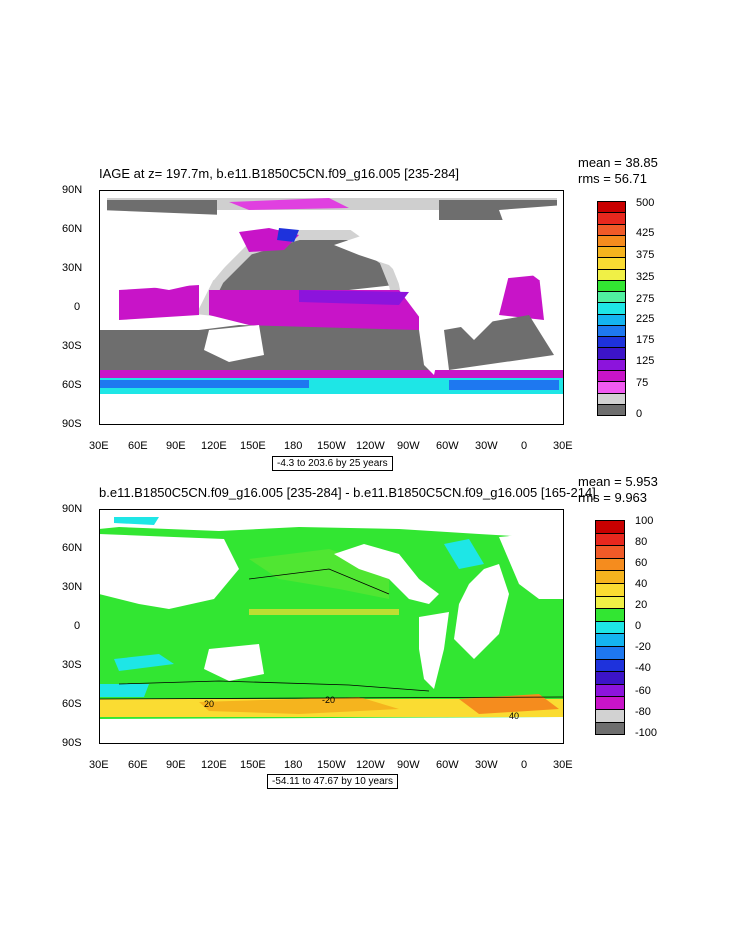 The height and width of the screenshot is (945, 733). What do you see at coordinates (72, 385) in the screenshot?
I see `panel1-lat-label: 60S` at bounding box center [72, 385].